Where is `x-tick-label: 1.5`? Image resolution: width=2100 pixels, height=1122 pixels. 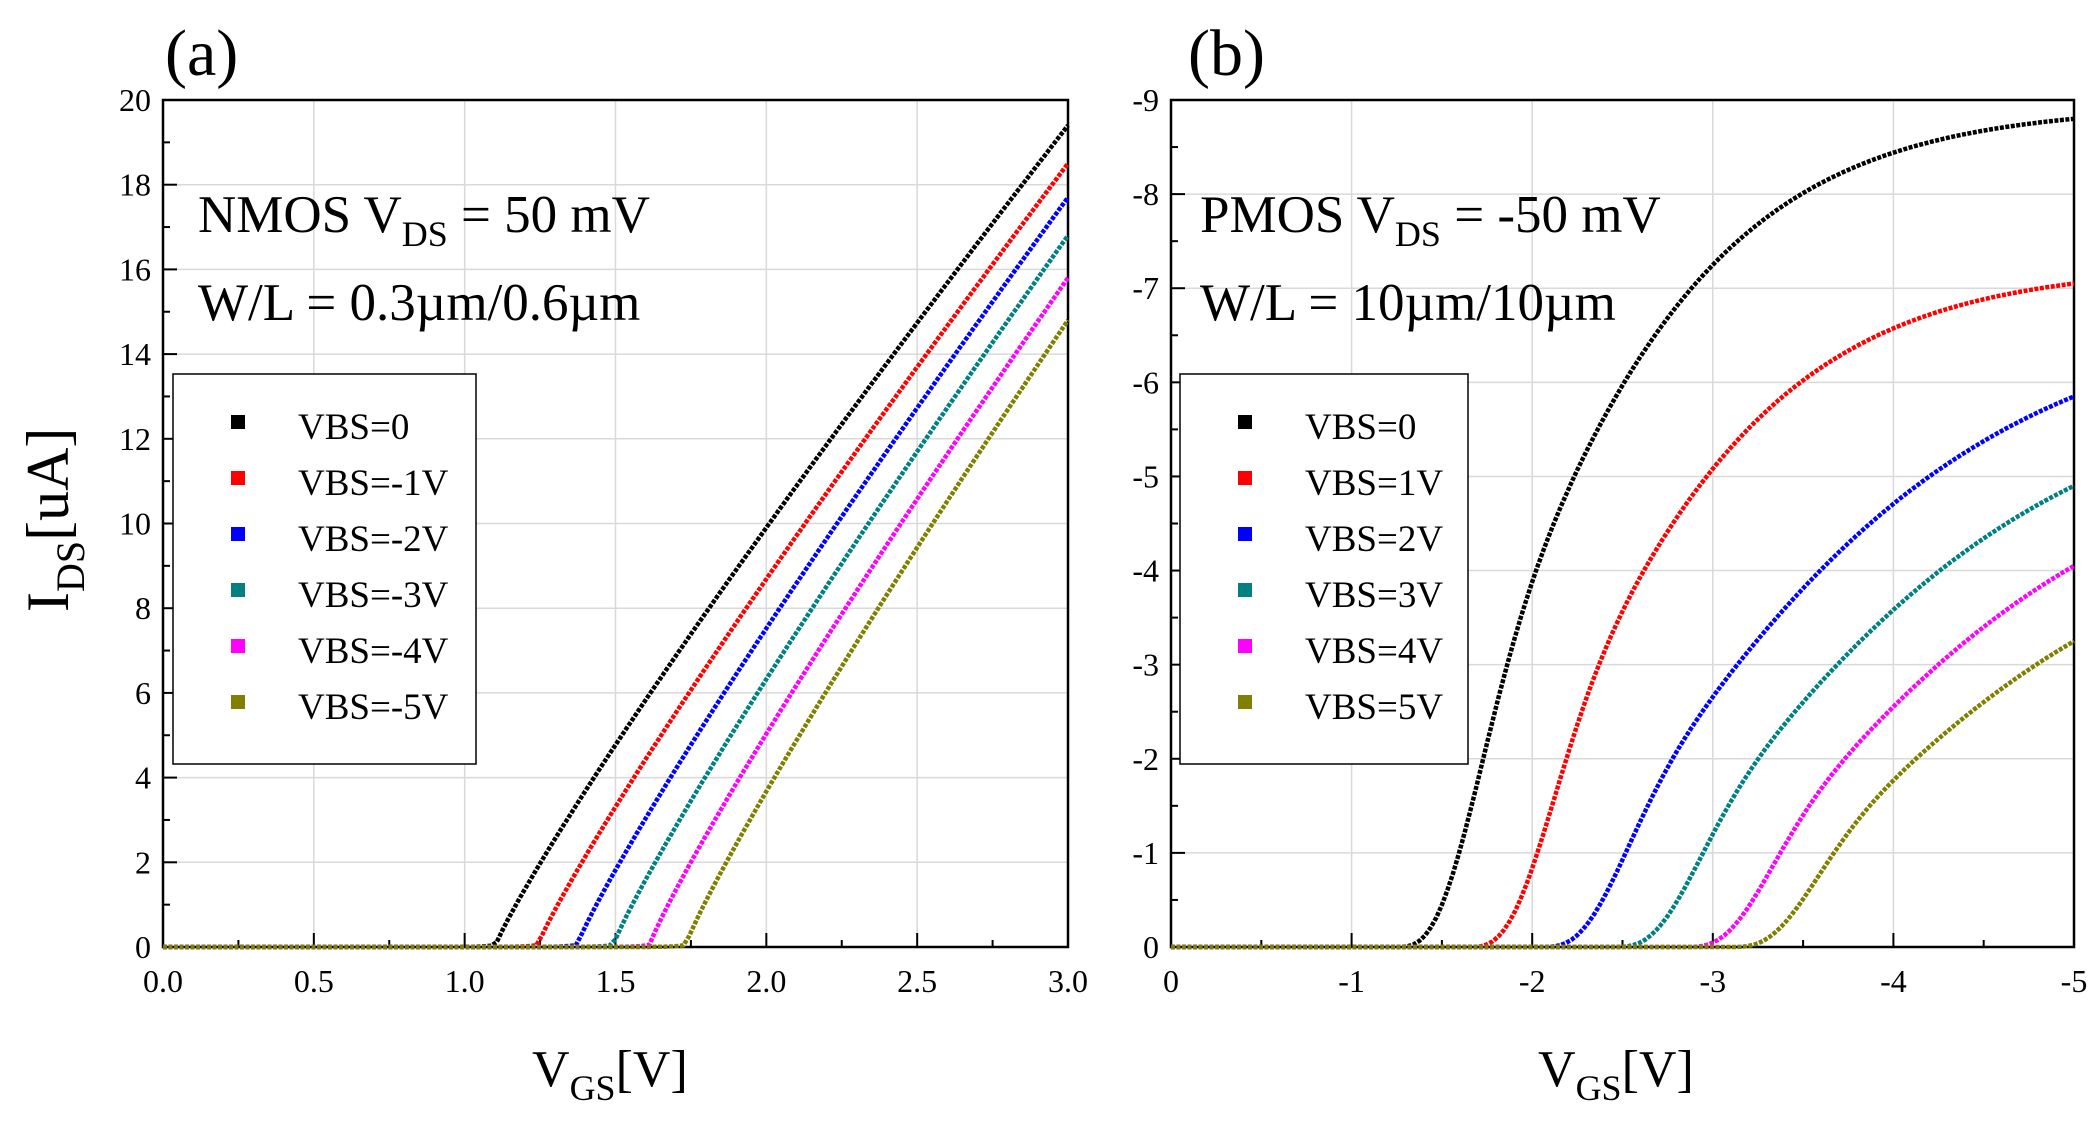 x-tick-label: 1.5 is located at coordinates (616, 981).